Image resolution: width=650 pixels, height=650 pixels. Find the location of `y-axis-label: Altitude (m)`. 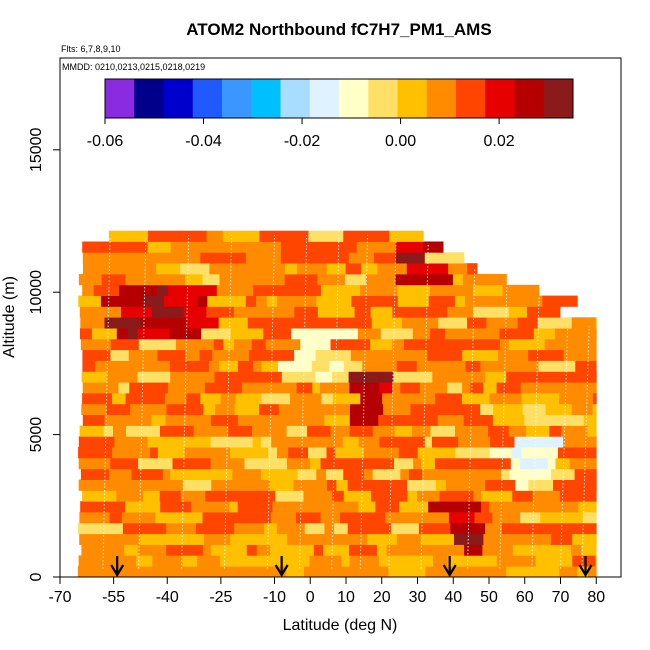

y-axis-label: Altitude (m) is located at coordinates (9, 317).